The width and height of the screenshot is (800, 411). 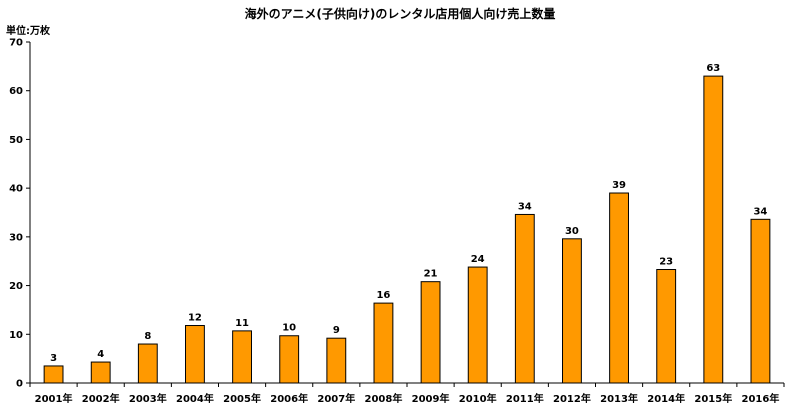 What do you see at coordinates (148, 398) in the screenshot?
I see `x-category-label: 2003年` at bounding box center [148, 398].